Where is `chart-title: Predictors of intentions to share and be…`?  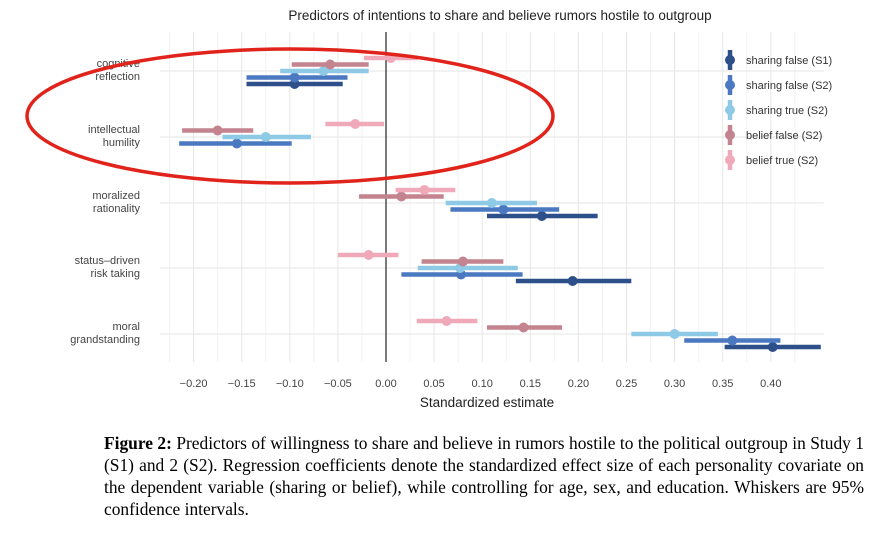 chart-title: Predictors of intentions to share and be… is located at coordinates (499, 15).